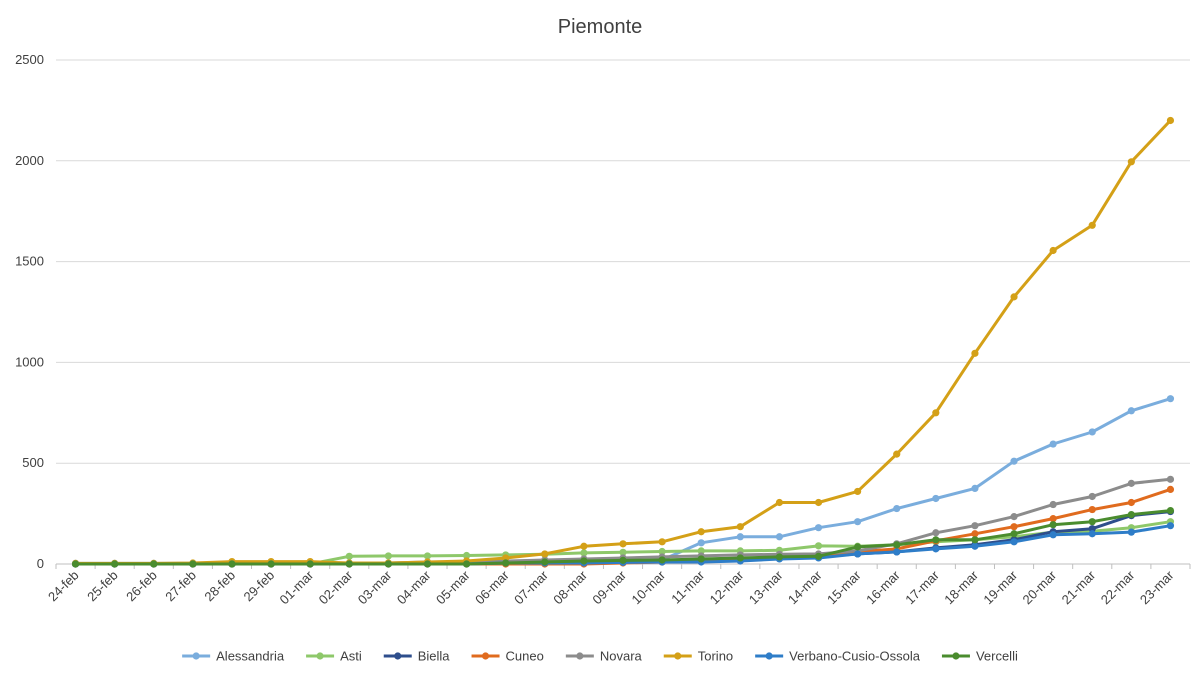  I want to click on x-tick-label: 25-feb, so click(102, 586).